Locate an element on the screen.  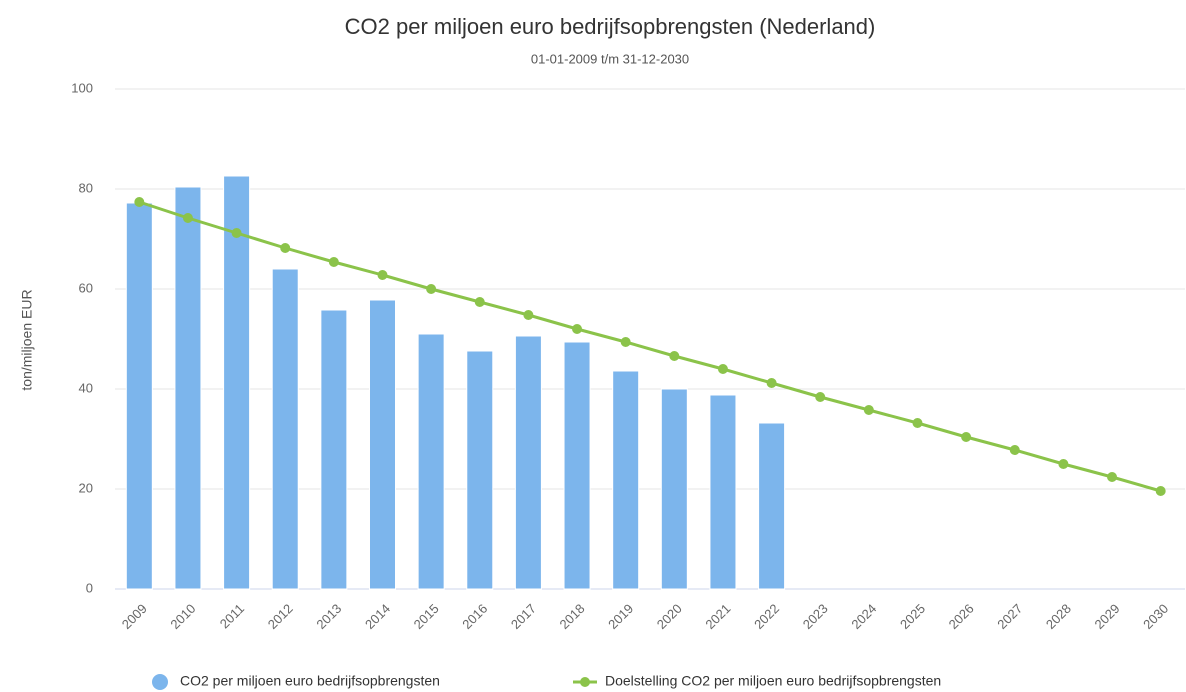
x-tick-label: 2016 is located at coordinates (474, 616).